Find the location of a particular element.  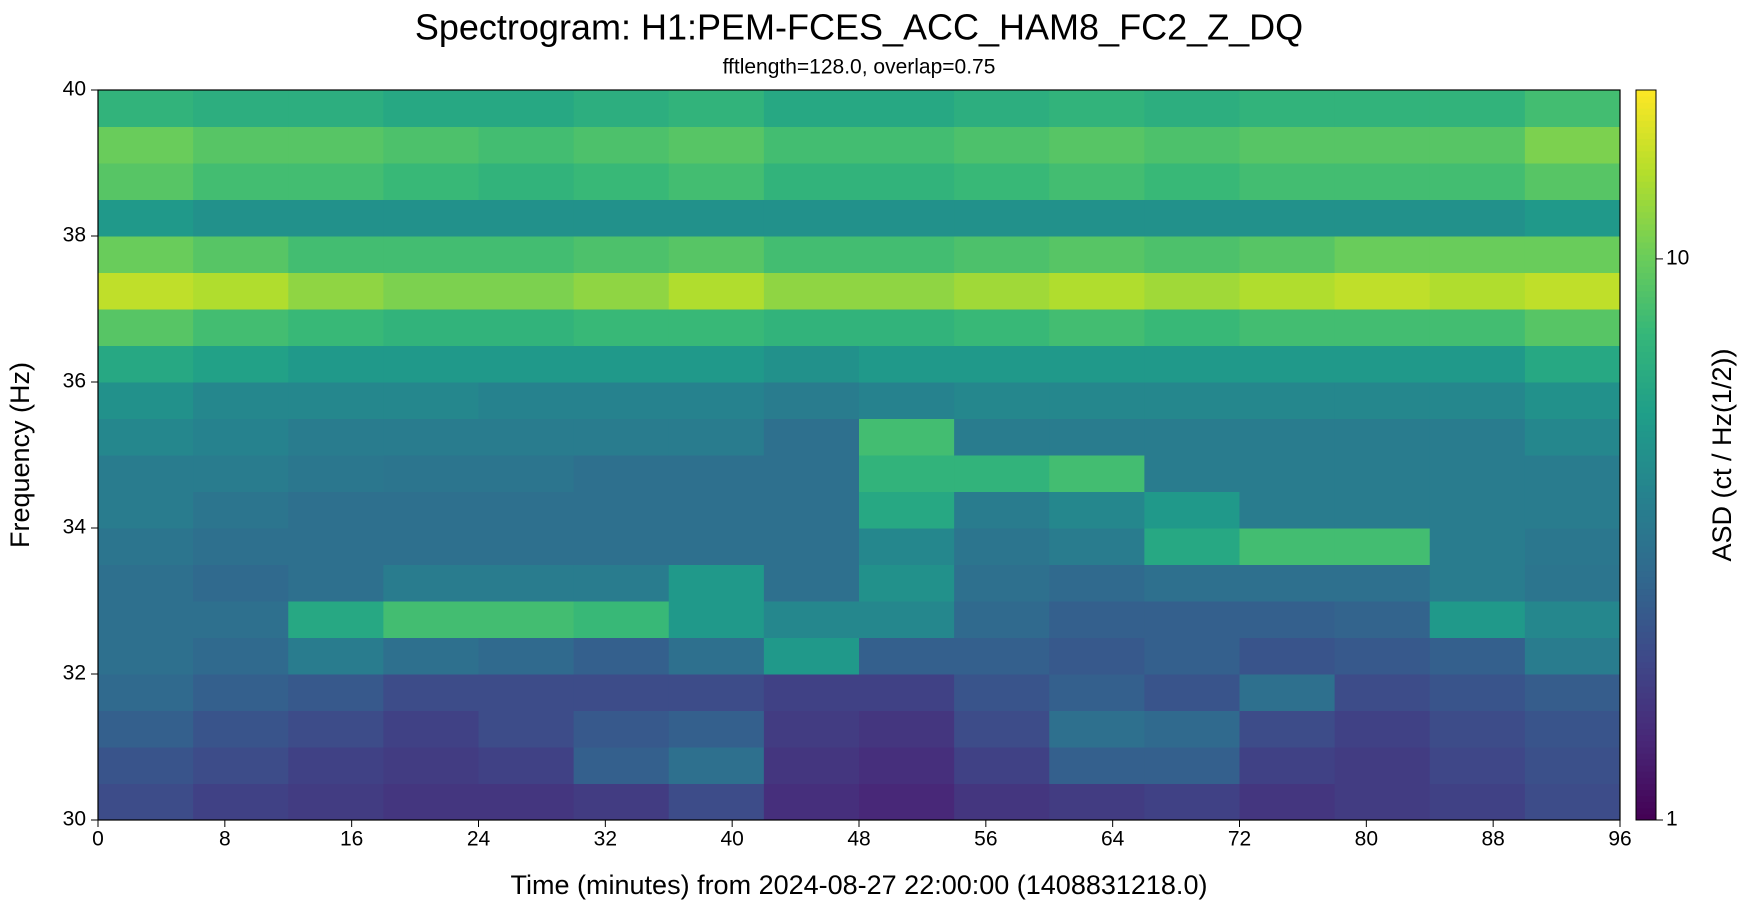

x-tick-label: 16 is located at coordinates (351, 839).